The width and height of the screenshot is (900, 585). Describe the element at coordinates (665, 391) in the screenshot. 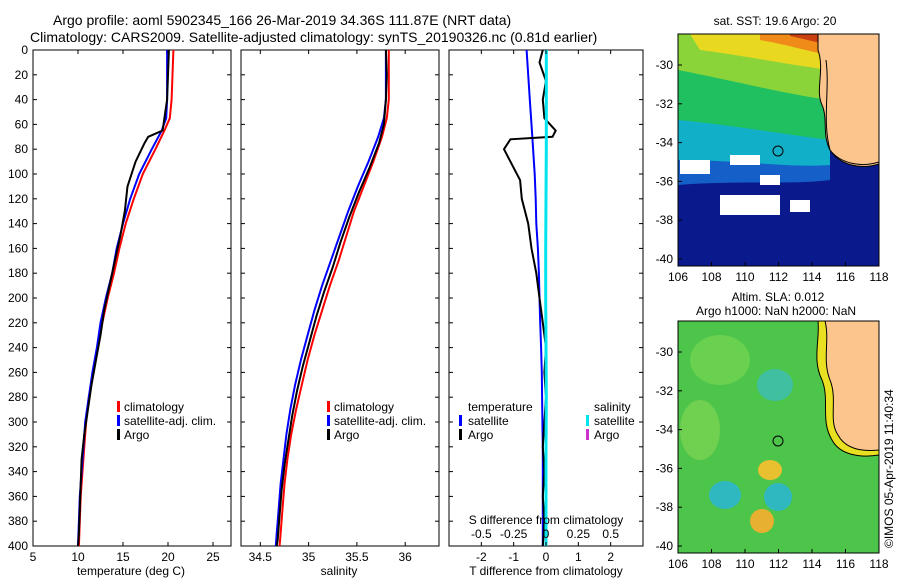

I see `map-lat-label: -32` at that location.